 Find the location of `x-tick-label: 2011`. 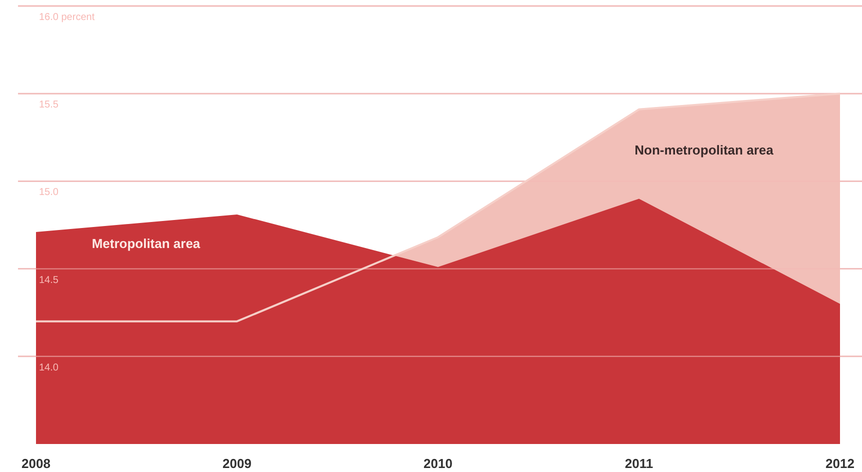

x-tick-label: 2011 is located at coordinates (639, 463).